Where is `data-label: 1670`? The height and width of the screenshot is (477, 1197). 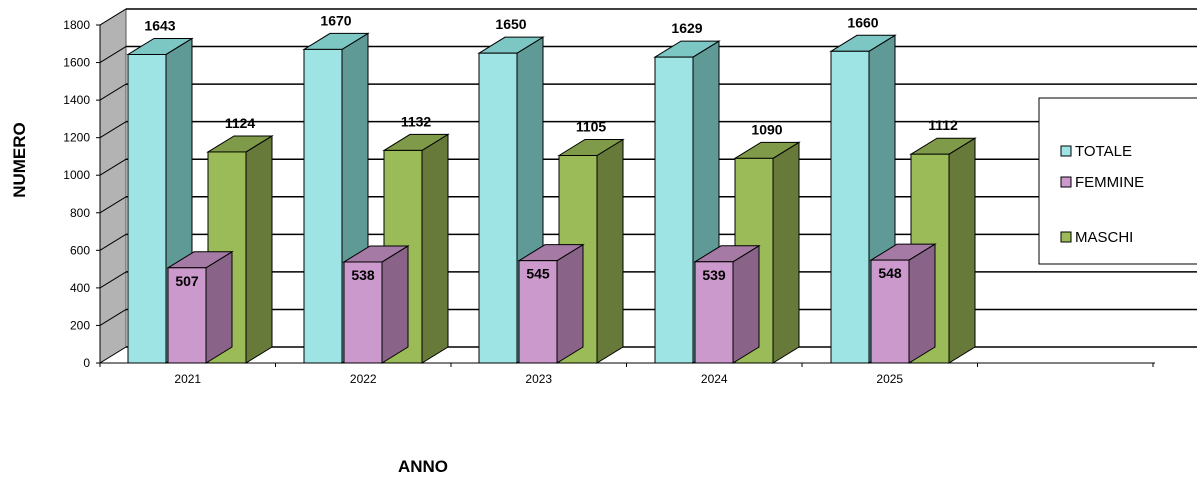 data-label: 1670 is located at coordinates (335, 20).